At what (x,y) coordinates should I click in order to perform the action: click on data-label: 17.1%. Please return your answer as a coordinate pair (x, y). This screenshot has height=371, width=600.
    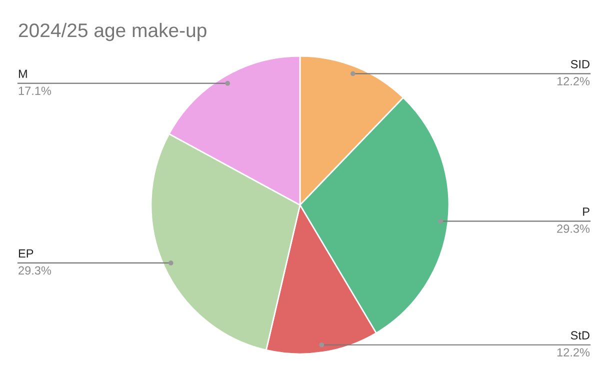
    Looking at the image, I should click on (35, 90).